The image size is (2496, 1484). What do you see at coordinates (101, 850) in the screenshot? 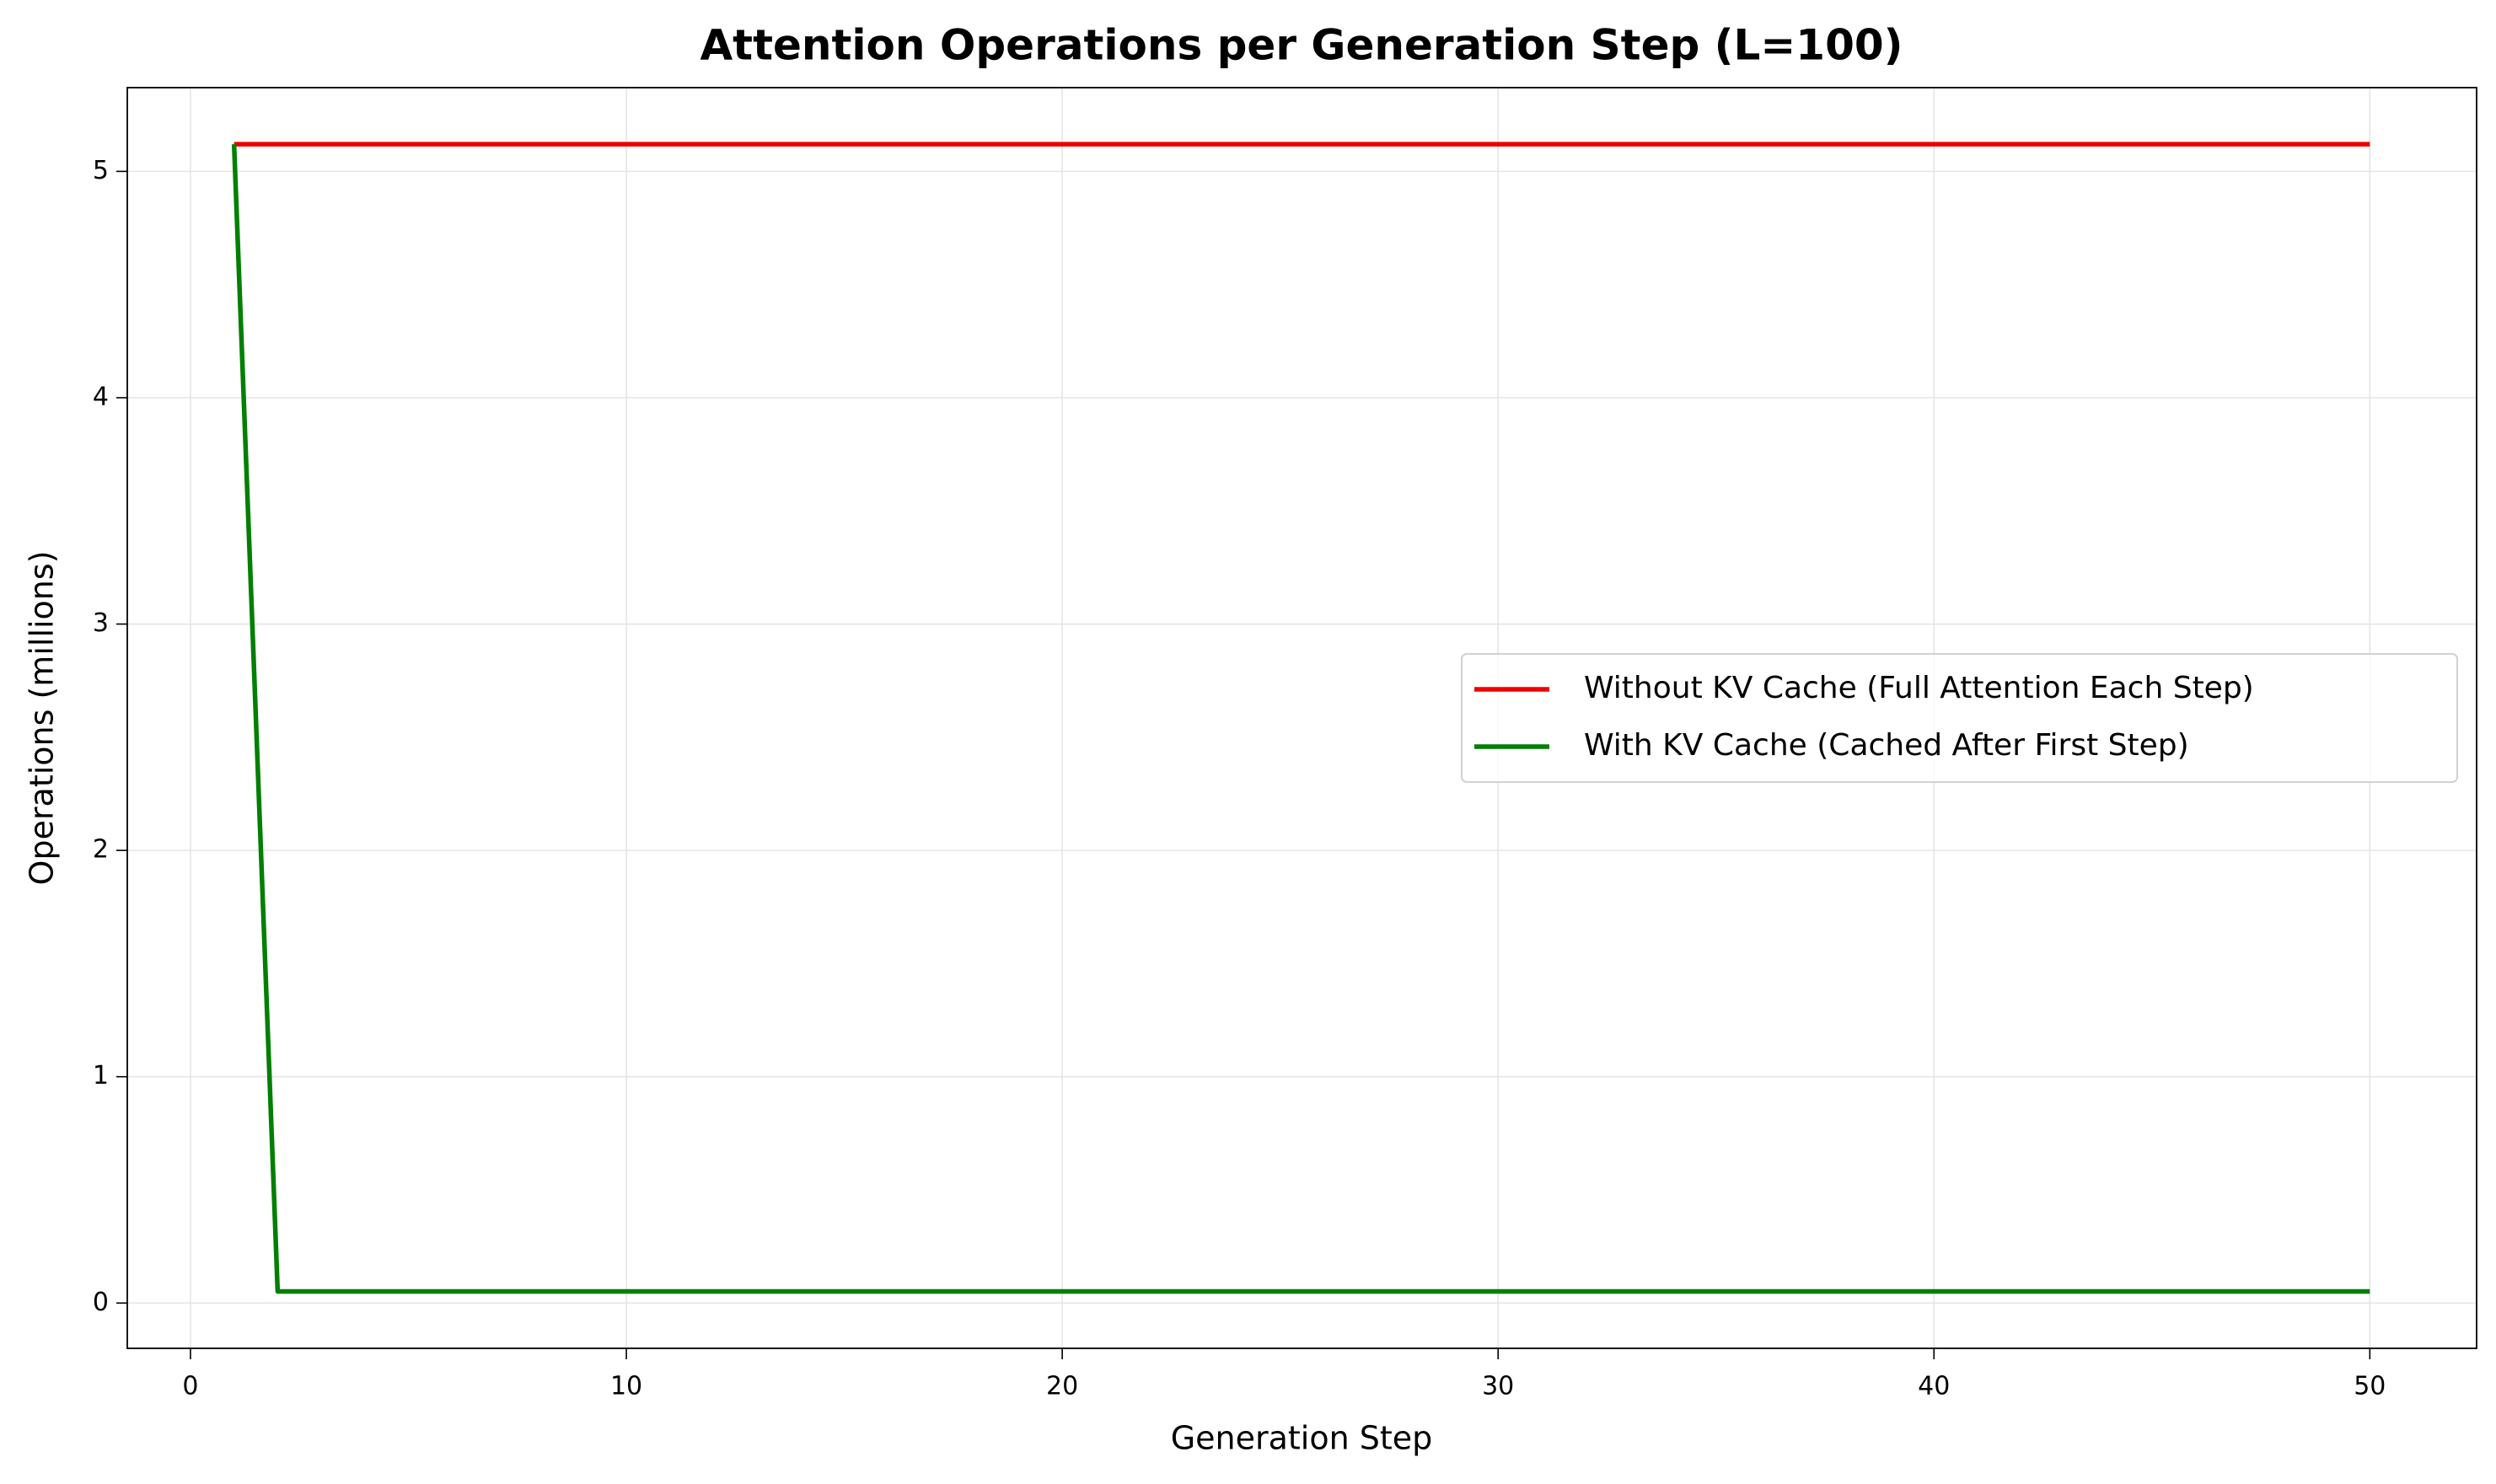
I see `y-tick-label: 2` at bounding box center [101, 850].